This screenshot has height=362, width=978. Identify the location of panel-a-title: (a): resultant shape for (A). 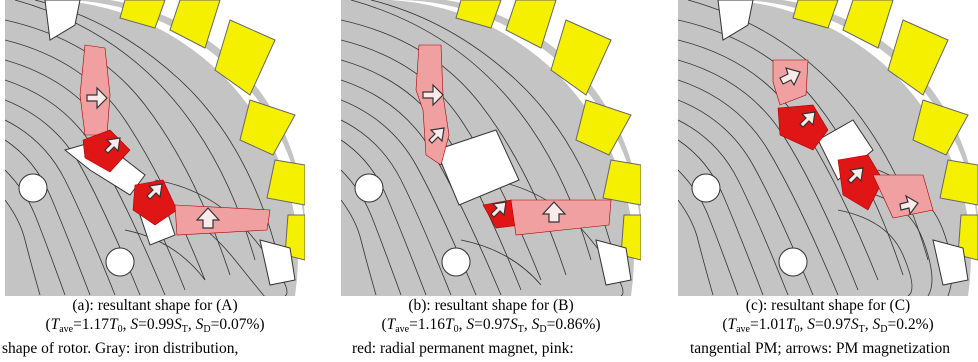
(155, 305).